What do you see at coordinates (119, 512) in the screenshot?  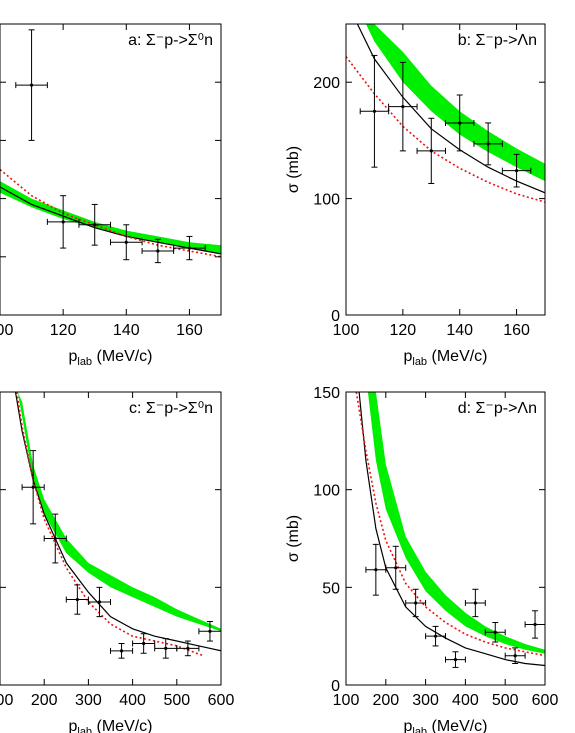 I see `band-c` at bounding box center [119, 512].